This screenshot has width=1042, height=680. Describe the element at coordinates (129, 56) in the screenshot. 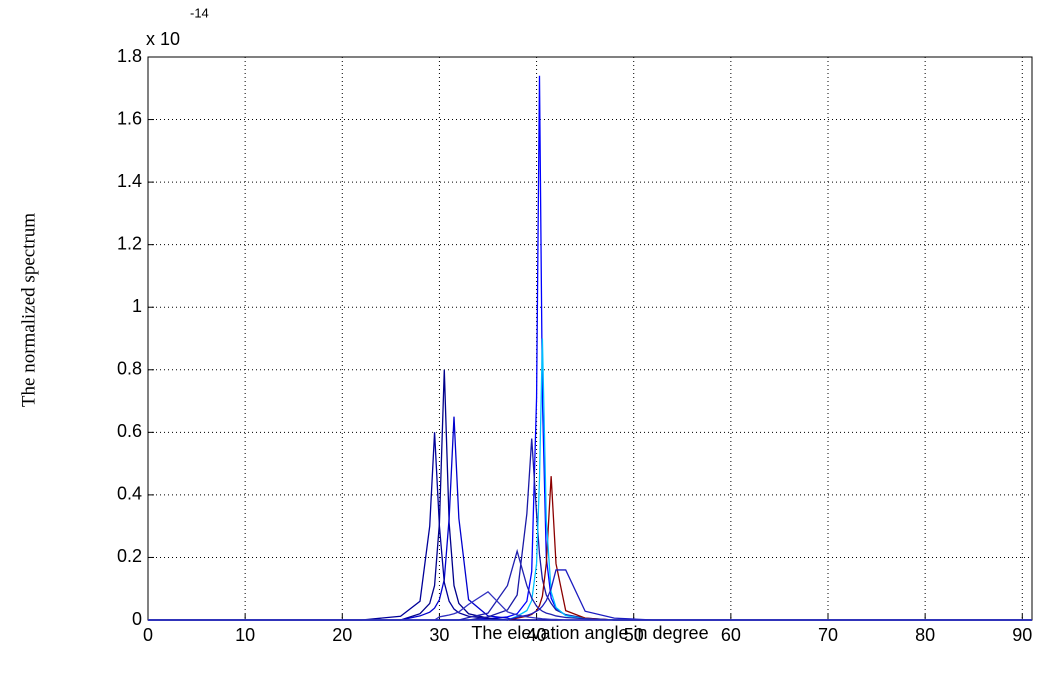

I see `y-tick-label: 1.8` at that location.